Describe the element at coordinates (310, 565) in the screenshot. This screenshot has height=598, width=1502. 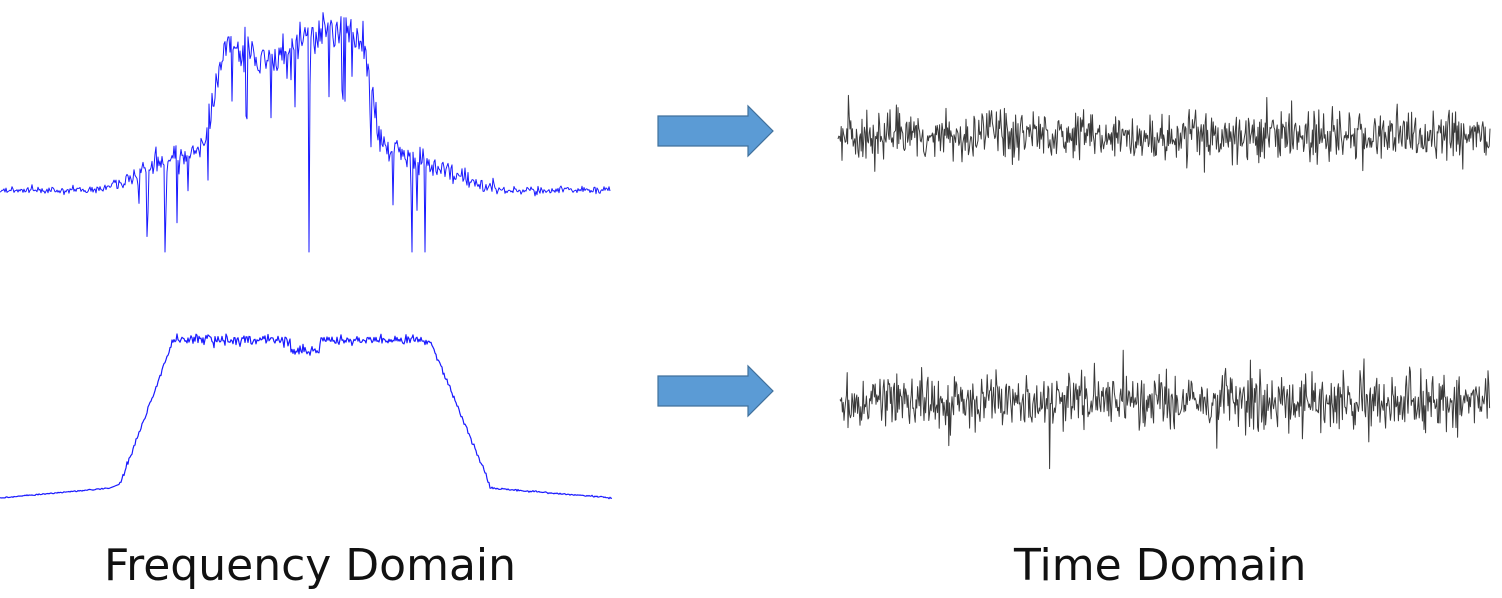
I see `frequency-domain-caption: Frequency Domain` at that location.